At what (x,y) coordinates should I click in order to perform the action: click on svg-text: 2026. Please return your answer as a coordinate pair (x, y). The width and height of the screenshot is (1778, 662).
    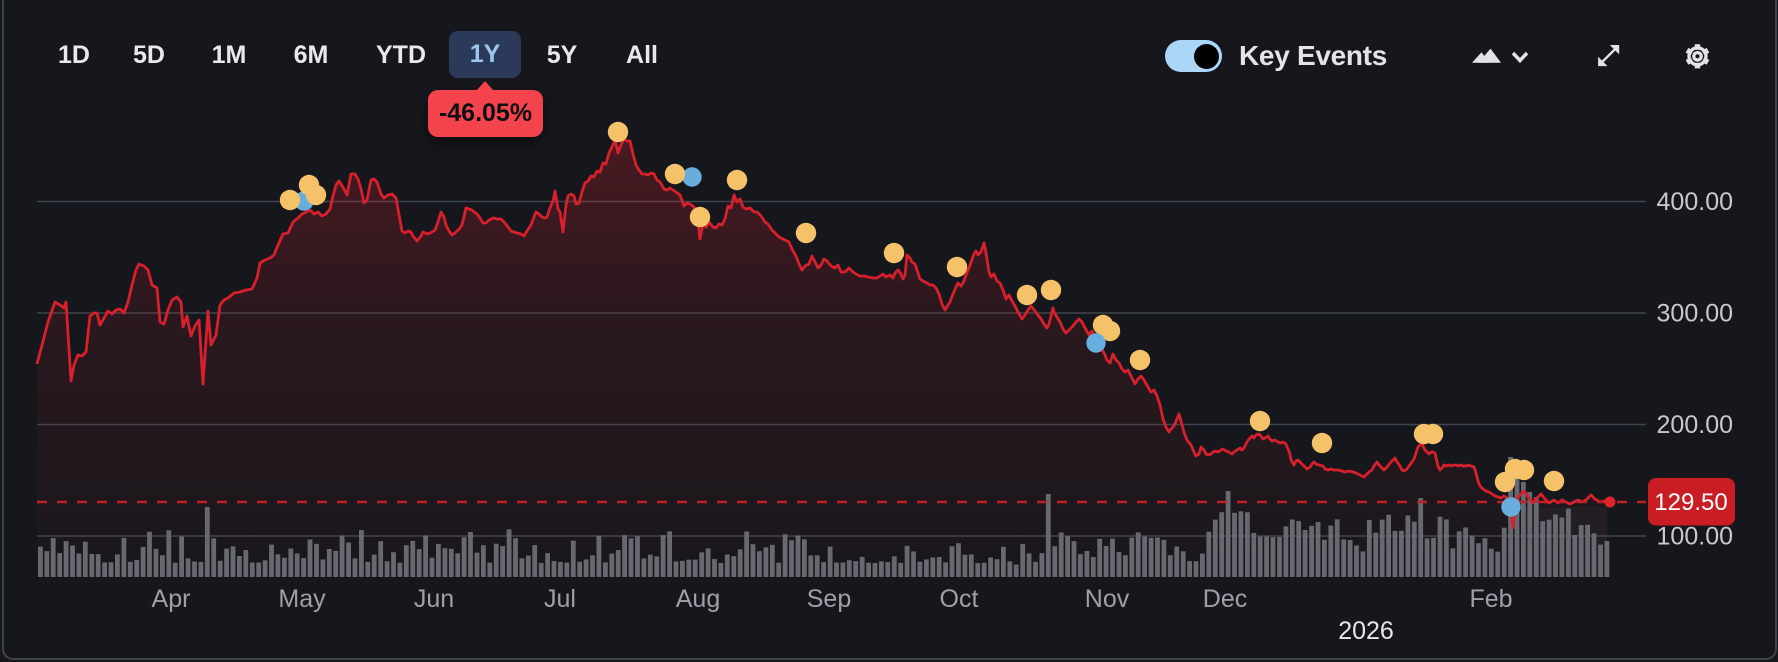
    Looking at the image, I should click on (1366, 631).